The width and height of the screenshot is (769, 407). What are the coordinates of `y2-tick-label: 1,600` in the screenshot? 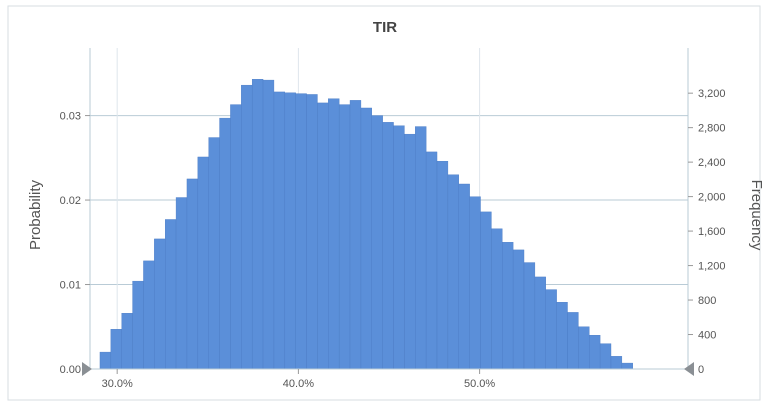 It's located at (712, 232).